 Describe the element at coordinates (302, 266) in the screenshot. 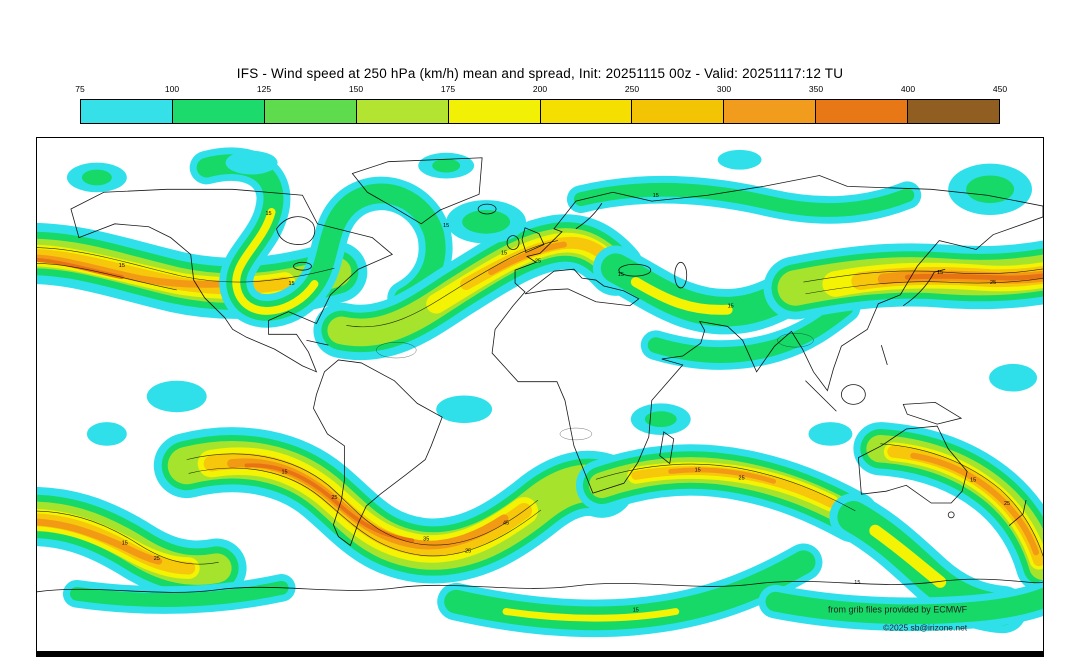

I see `coast-great-lakes` at that location.